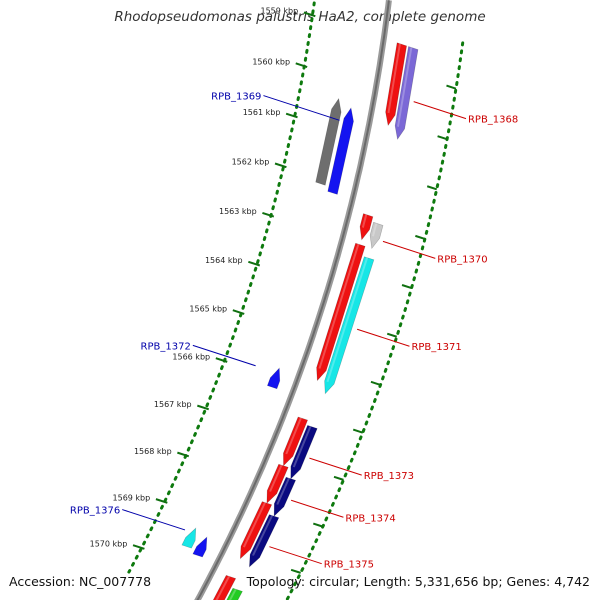 The image size is (600, 600). I want to click on kbp-tick-label: 1570 kbp, so click(109, 543).